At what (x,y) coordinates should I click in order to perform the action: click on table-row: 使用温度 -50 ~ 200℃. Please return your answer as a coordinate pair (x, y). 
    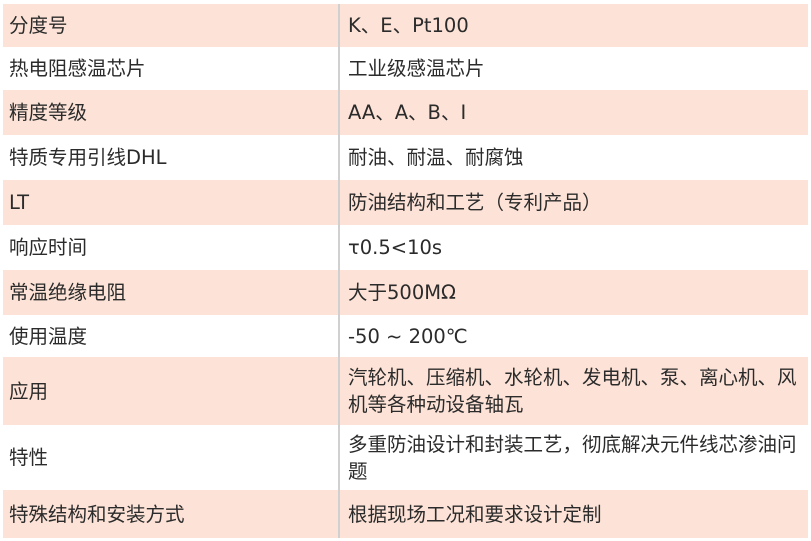
    Looking at the image, I should click on (405, 336).